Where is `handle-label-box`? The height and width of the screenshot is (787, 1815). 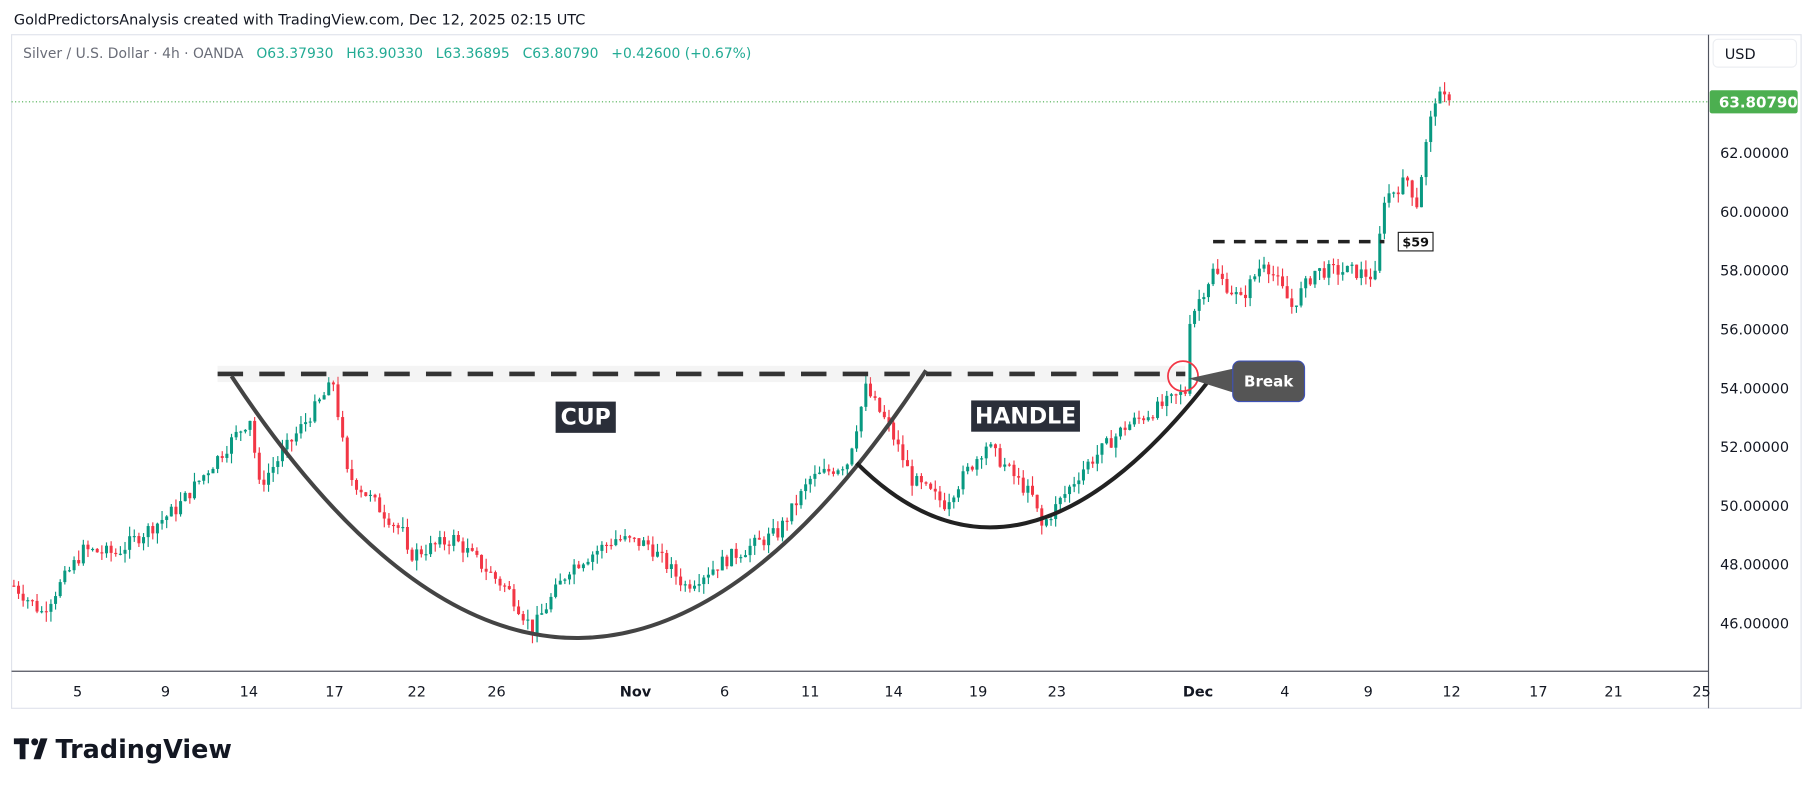
handle-label-box is located at coordinates (1025, 416).